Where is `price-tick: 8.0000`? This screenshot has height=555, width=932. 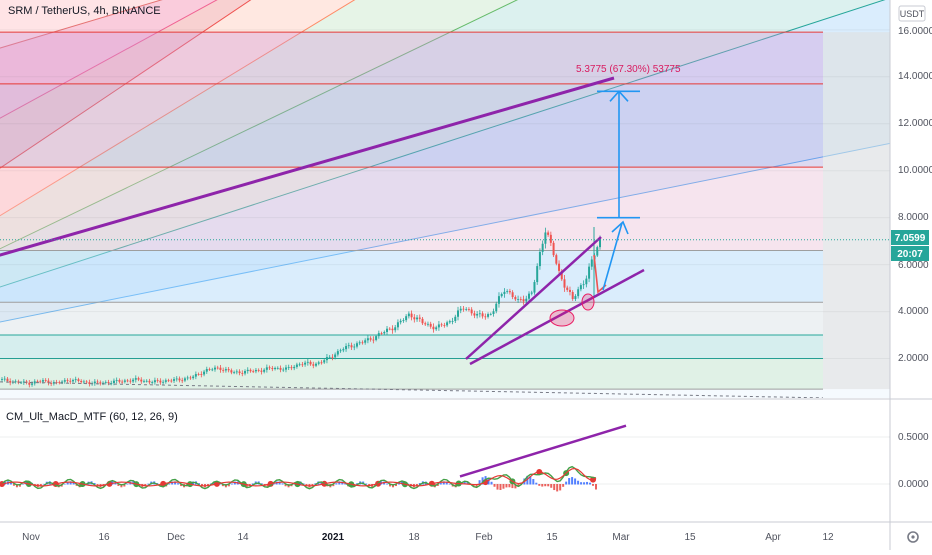
price-tick: 8.0000 is located at coordinates (913, 217).